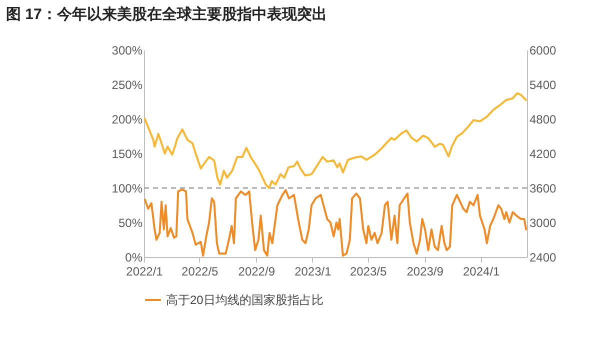  What do you see at coordinates (543, 257) in the screenshot?
I see `y2-tick-label: 2400` at bounding box center [543, 257].